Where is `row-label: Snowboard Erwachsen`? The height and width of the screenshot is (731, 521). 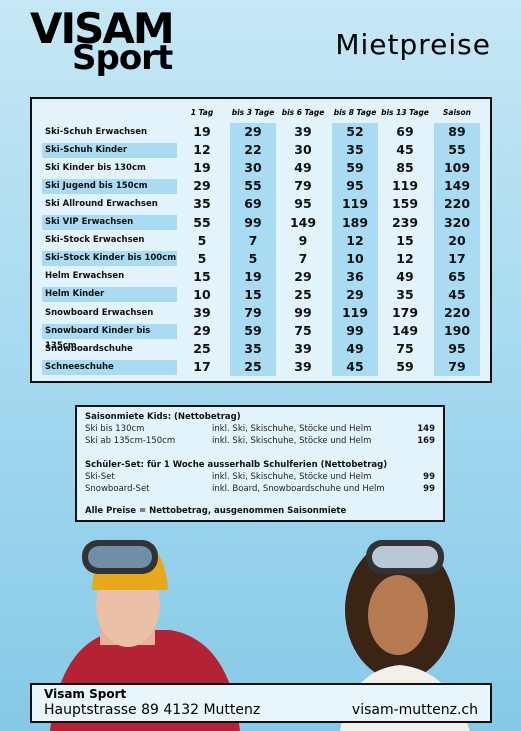 row-label: Snowboard Erwachsen is located at coordinates (99, 312).